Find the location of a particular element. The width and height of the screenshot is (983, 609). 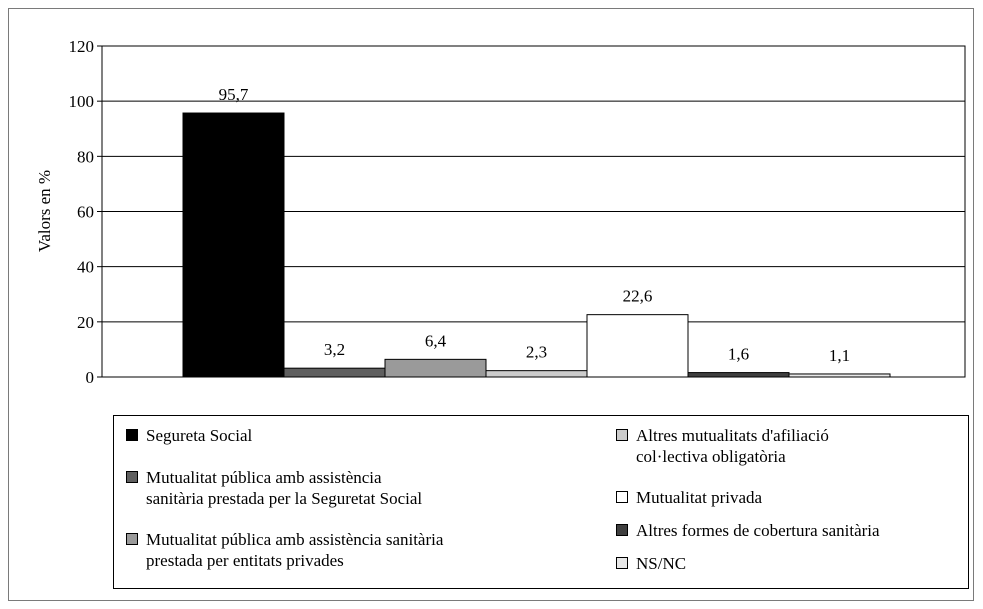

data-label: 1,6 is located at coordinates (738, 354).